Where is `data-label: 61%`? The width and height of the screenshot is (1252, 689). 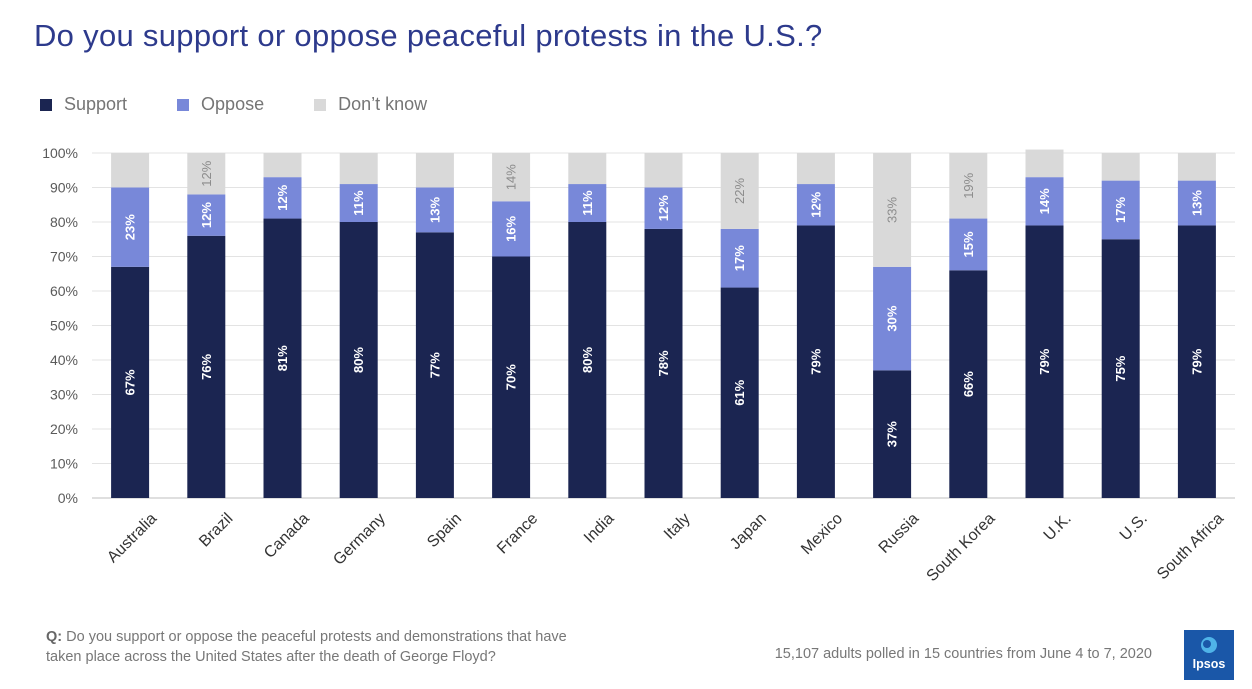
data-label: 61% is located at coordinates (739, 392).